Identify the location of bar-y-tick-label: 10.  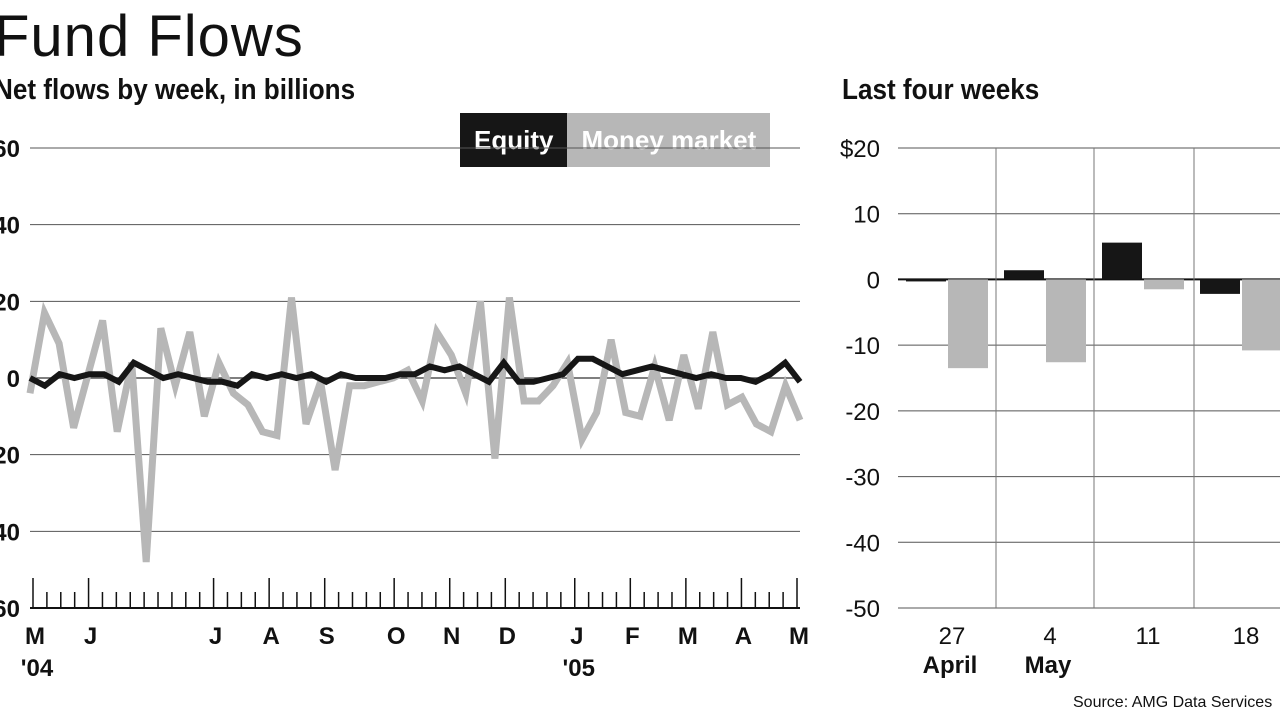
(866, 215).